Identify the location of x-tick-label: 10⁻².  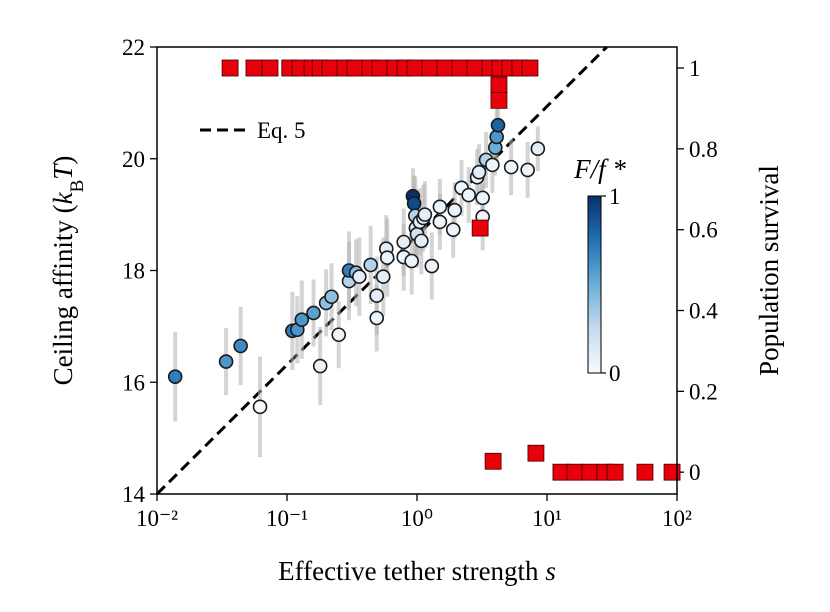
(157, 518).